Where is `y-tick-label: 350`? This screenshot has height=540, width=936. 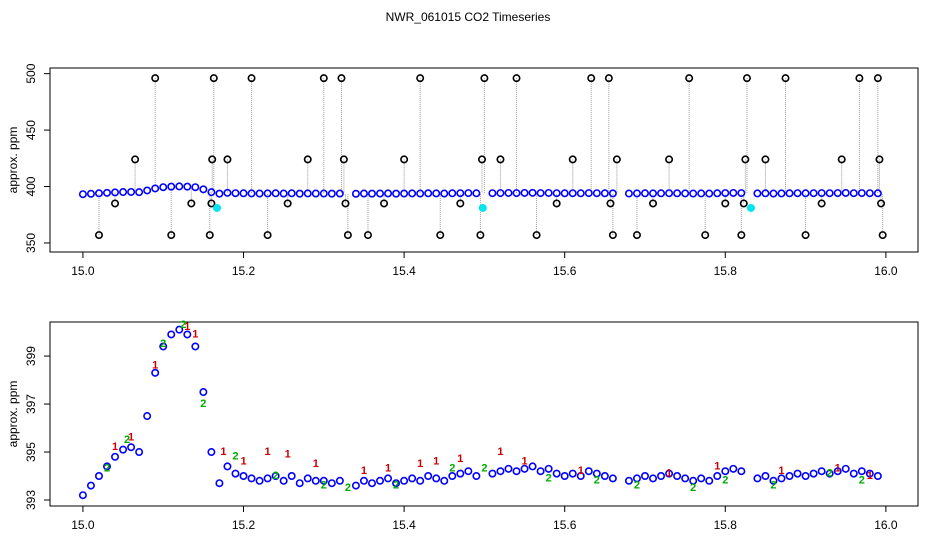
y-tick-label: 350 is located at coordinates (31, 243).